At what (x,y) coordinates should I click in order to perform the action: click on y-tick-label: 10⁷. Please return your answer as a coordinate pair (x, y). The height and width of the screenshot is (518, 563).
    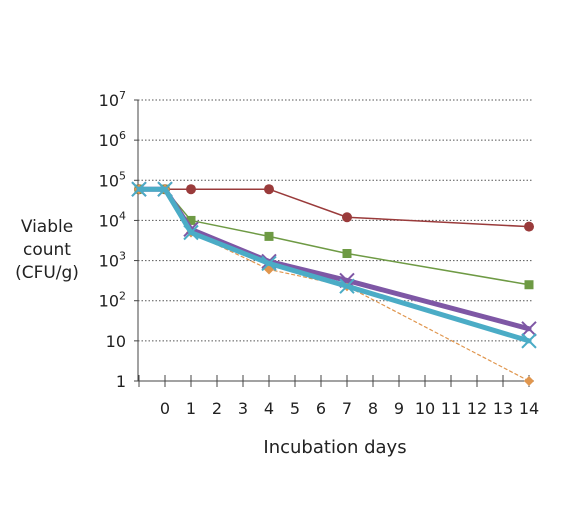
    Looking at the image, I should click on (112, 99).